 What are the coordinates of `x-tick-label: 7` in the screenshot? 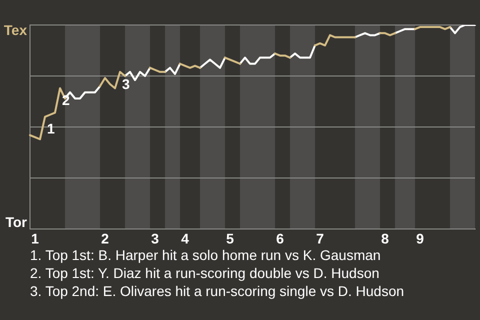 It's located at (320, 238).